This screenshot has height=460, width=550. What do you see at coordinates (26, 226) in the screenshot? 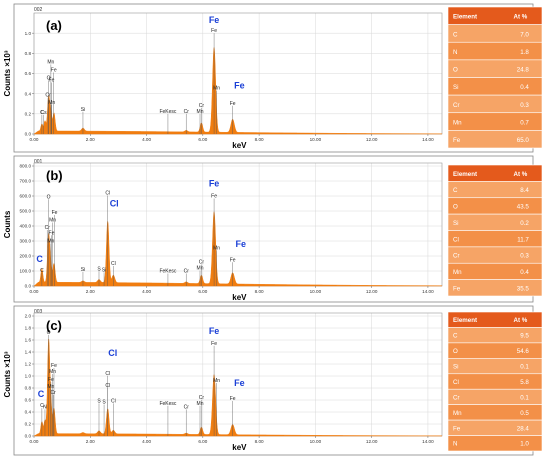
I see `y-tick-label: 400.0` at bounding box center [26, 226].